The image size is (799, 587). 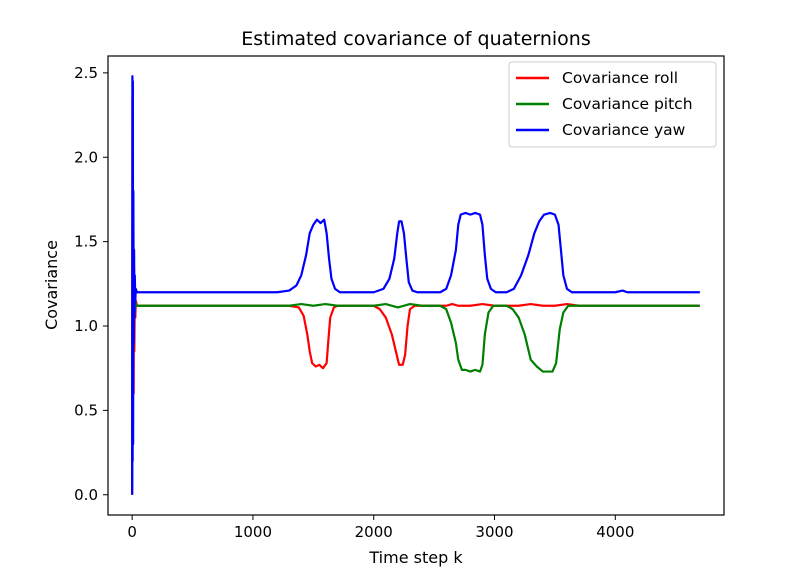 What do you see at coordinates (132, 532) in the screenshot?
I see `x-tick-label: 0` at bounding box center [132, 532].